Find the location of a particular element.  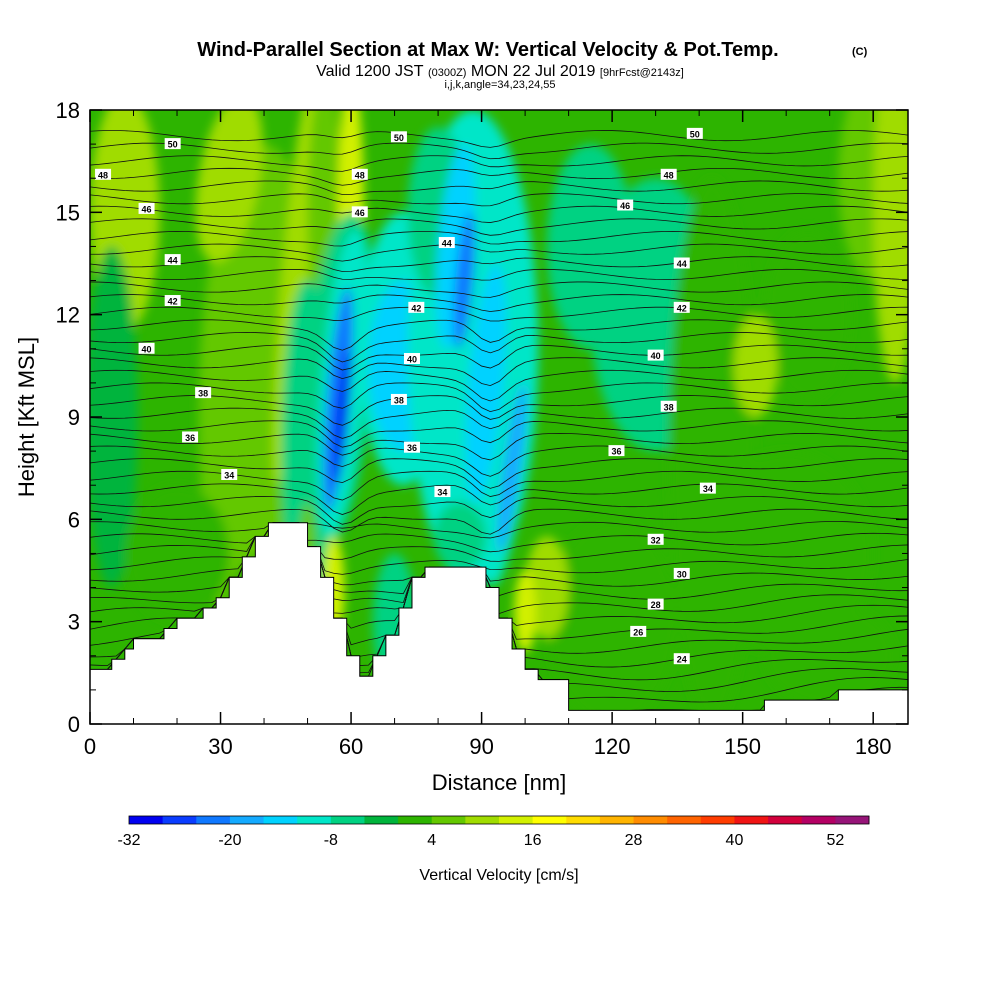

grid-indices: i,j,k,angle=34,23,24,55 is located at coordinates (499, 85).